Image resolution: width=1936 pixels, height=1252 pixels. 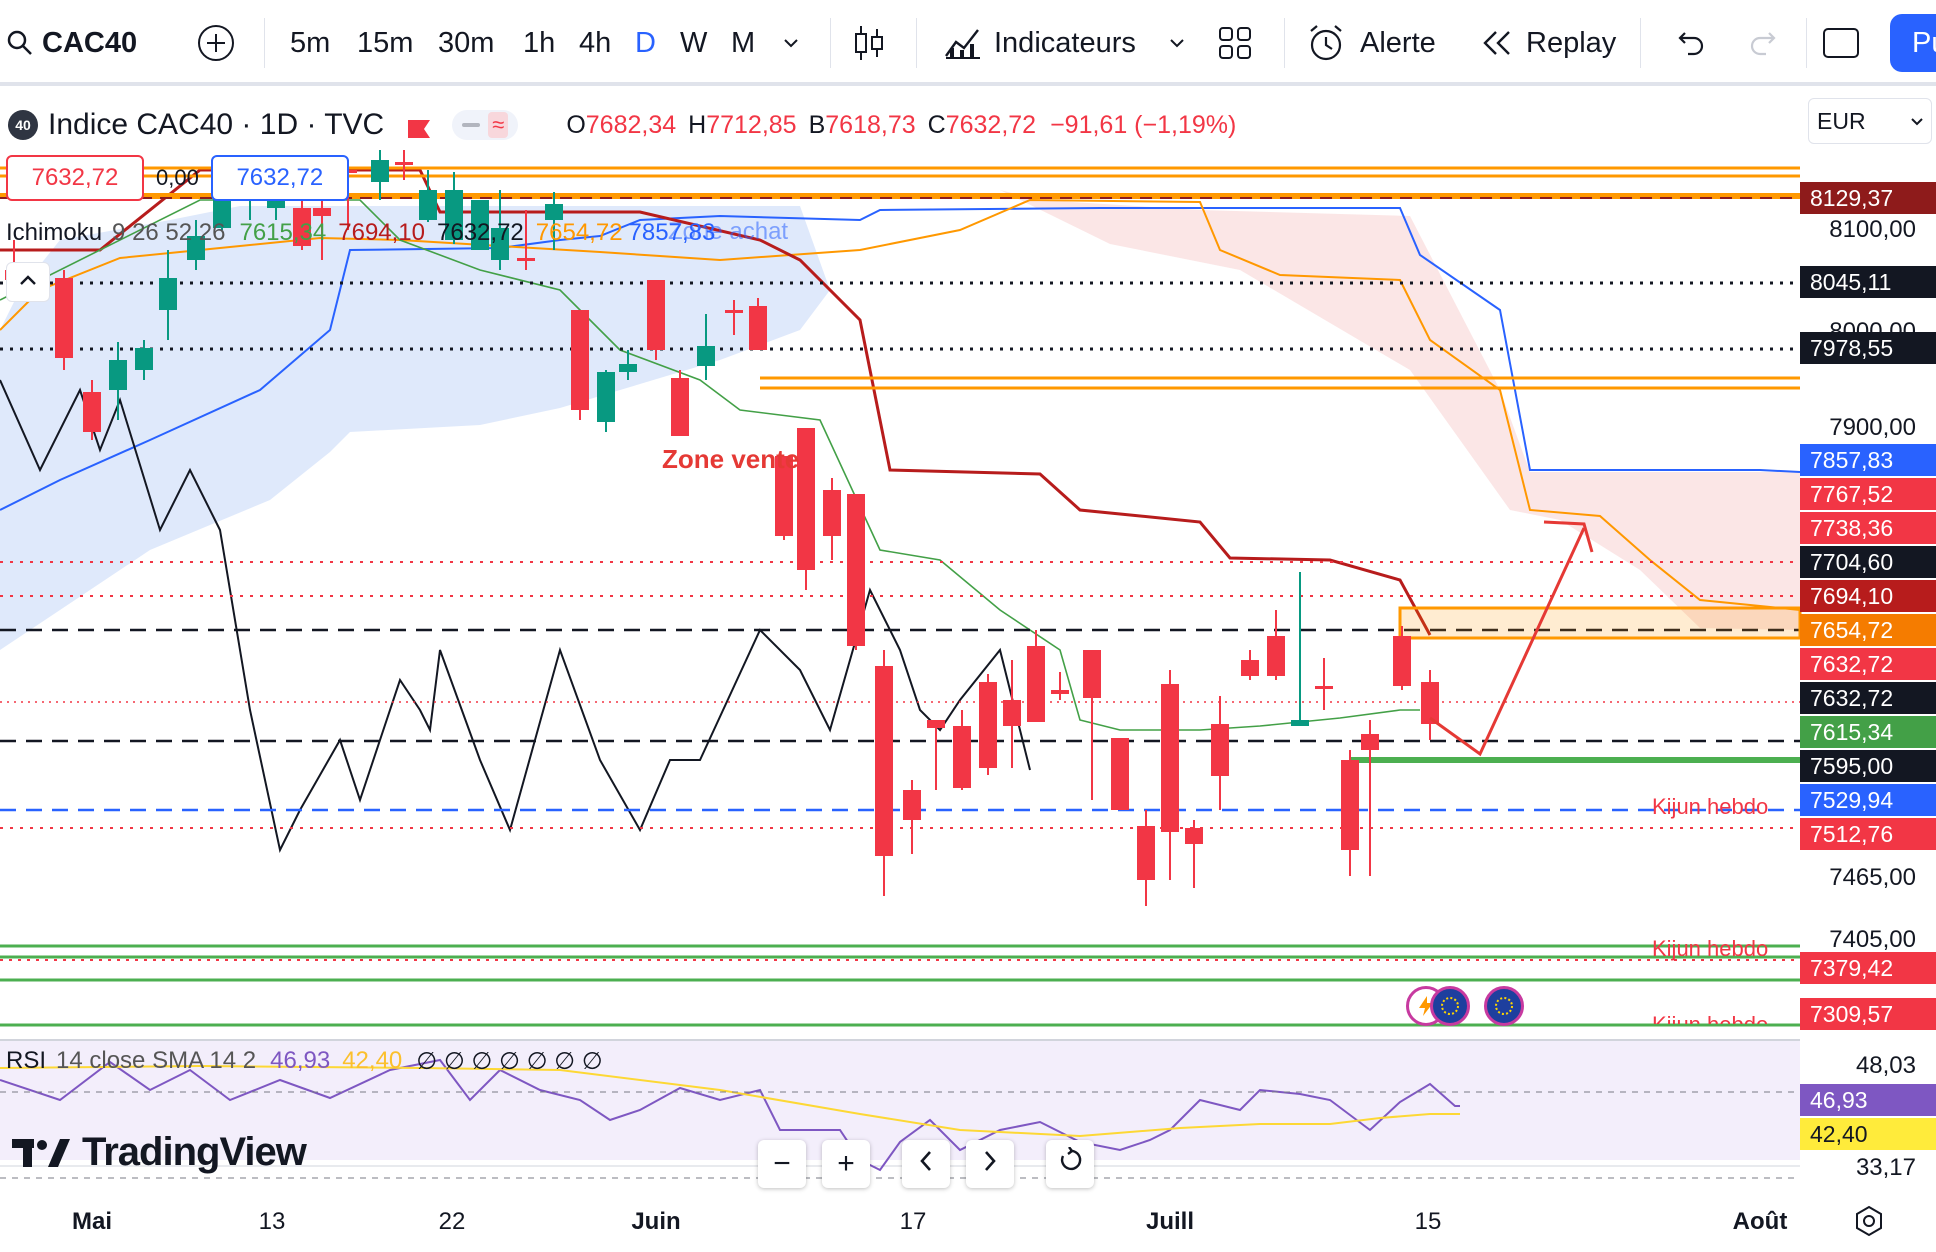 I want to click on buy-button: 7632,72, so click(x=279, y=178).